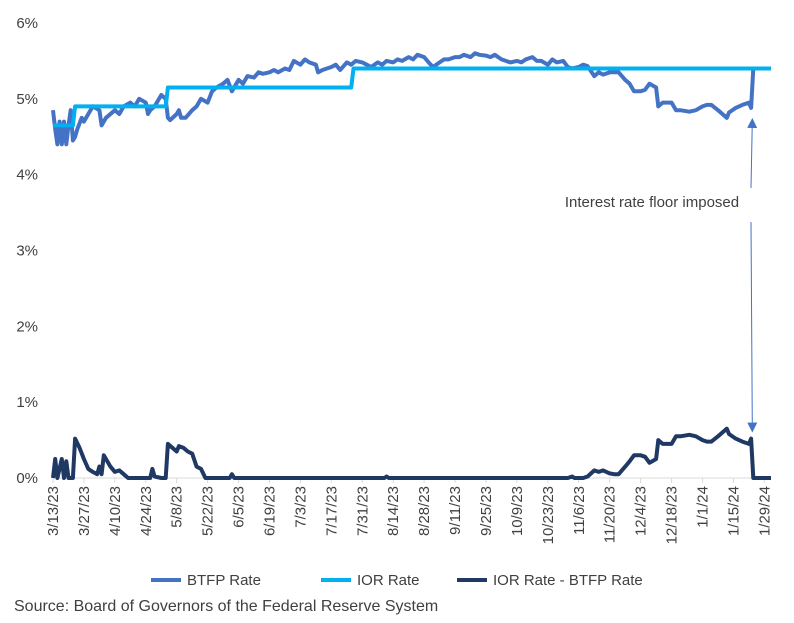 Image resolution: width=794 pixels, height=623 pixels. I want to click on y-tick-label: 4%, so click(27, 175).